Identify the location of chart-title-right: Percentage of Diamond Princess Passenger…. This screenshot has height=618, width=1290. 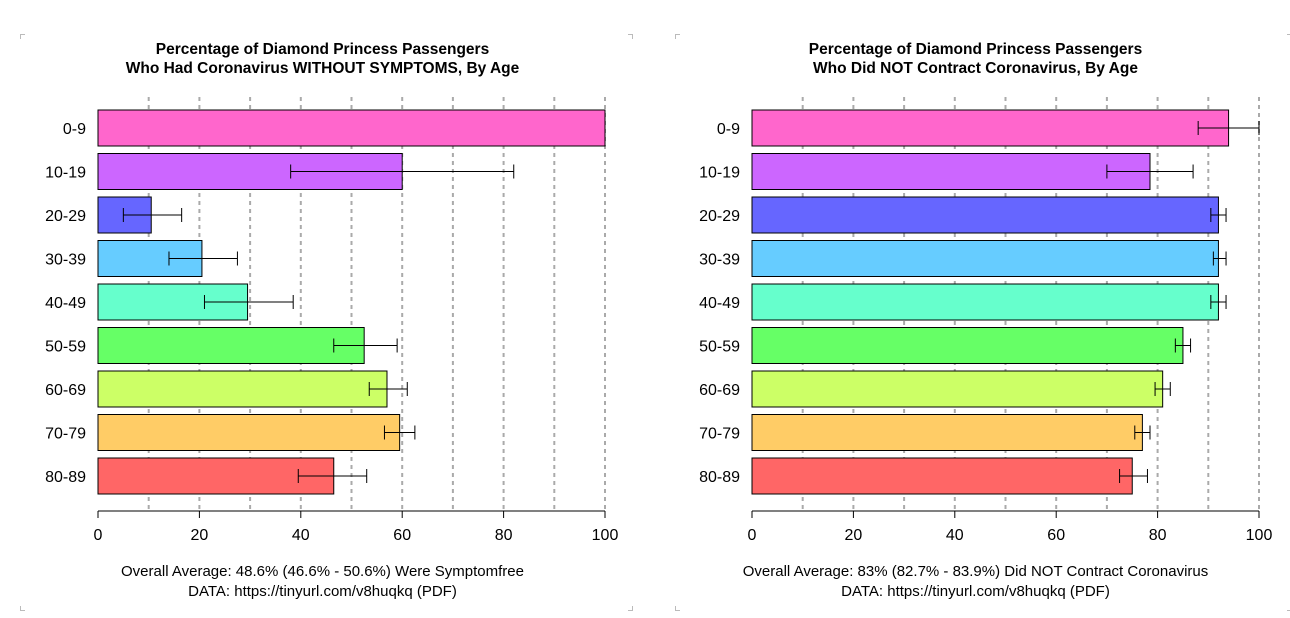
(971, 59).